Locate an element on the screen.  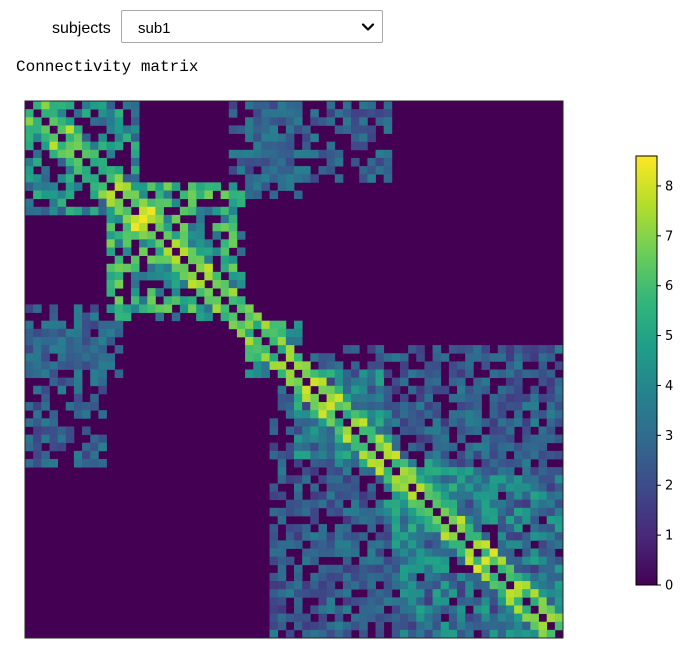
subject-dropdown: sub1 is located at coordinates (252, 26).